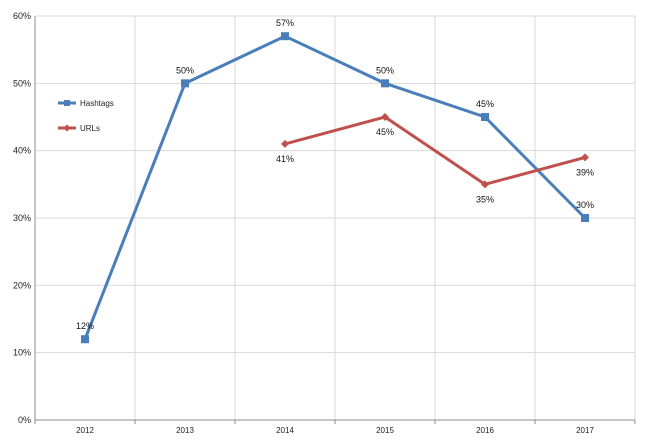  I want to click on y-tick-label: 40%, so click(22, 151).